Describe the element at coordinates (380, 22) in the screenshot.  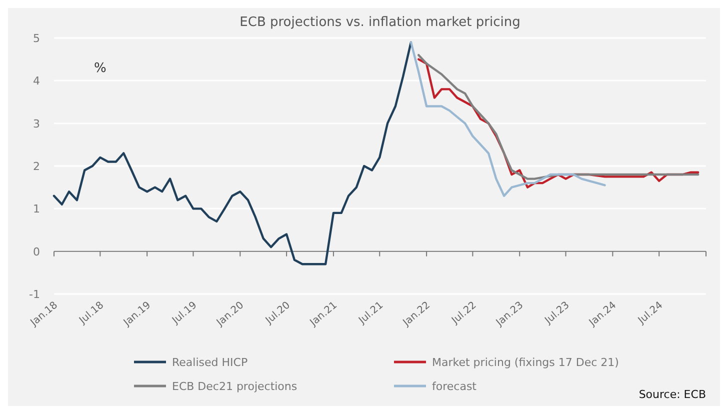
I see `chart-title: ECB projections vs. inflation market pricing` at that location.